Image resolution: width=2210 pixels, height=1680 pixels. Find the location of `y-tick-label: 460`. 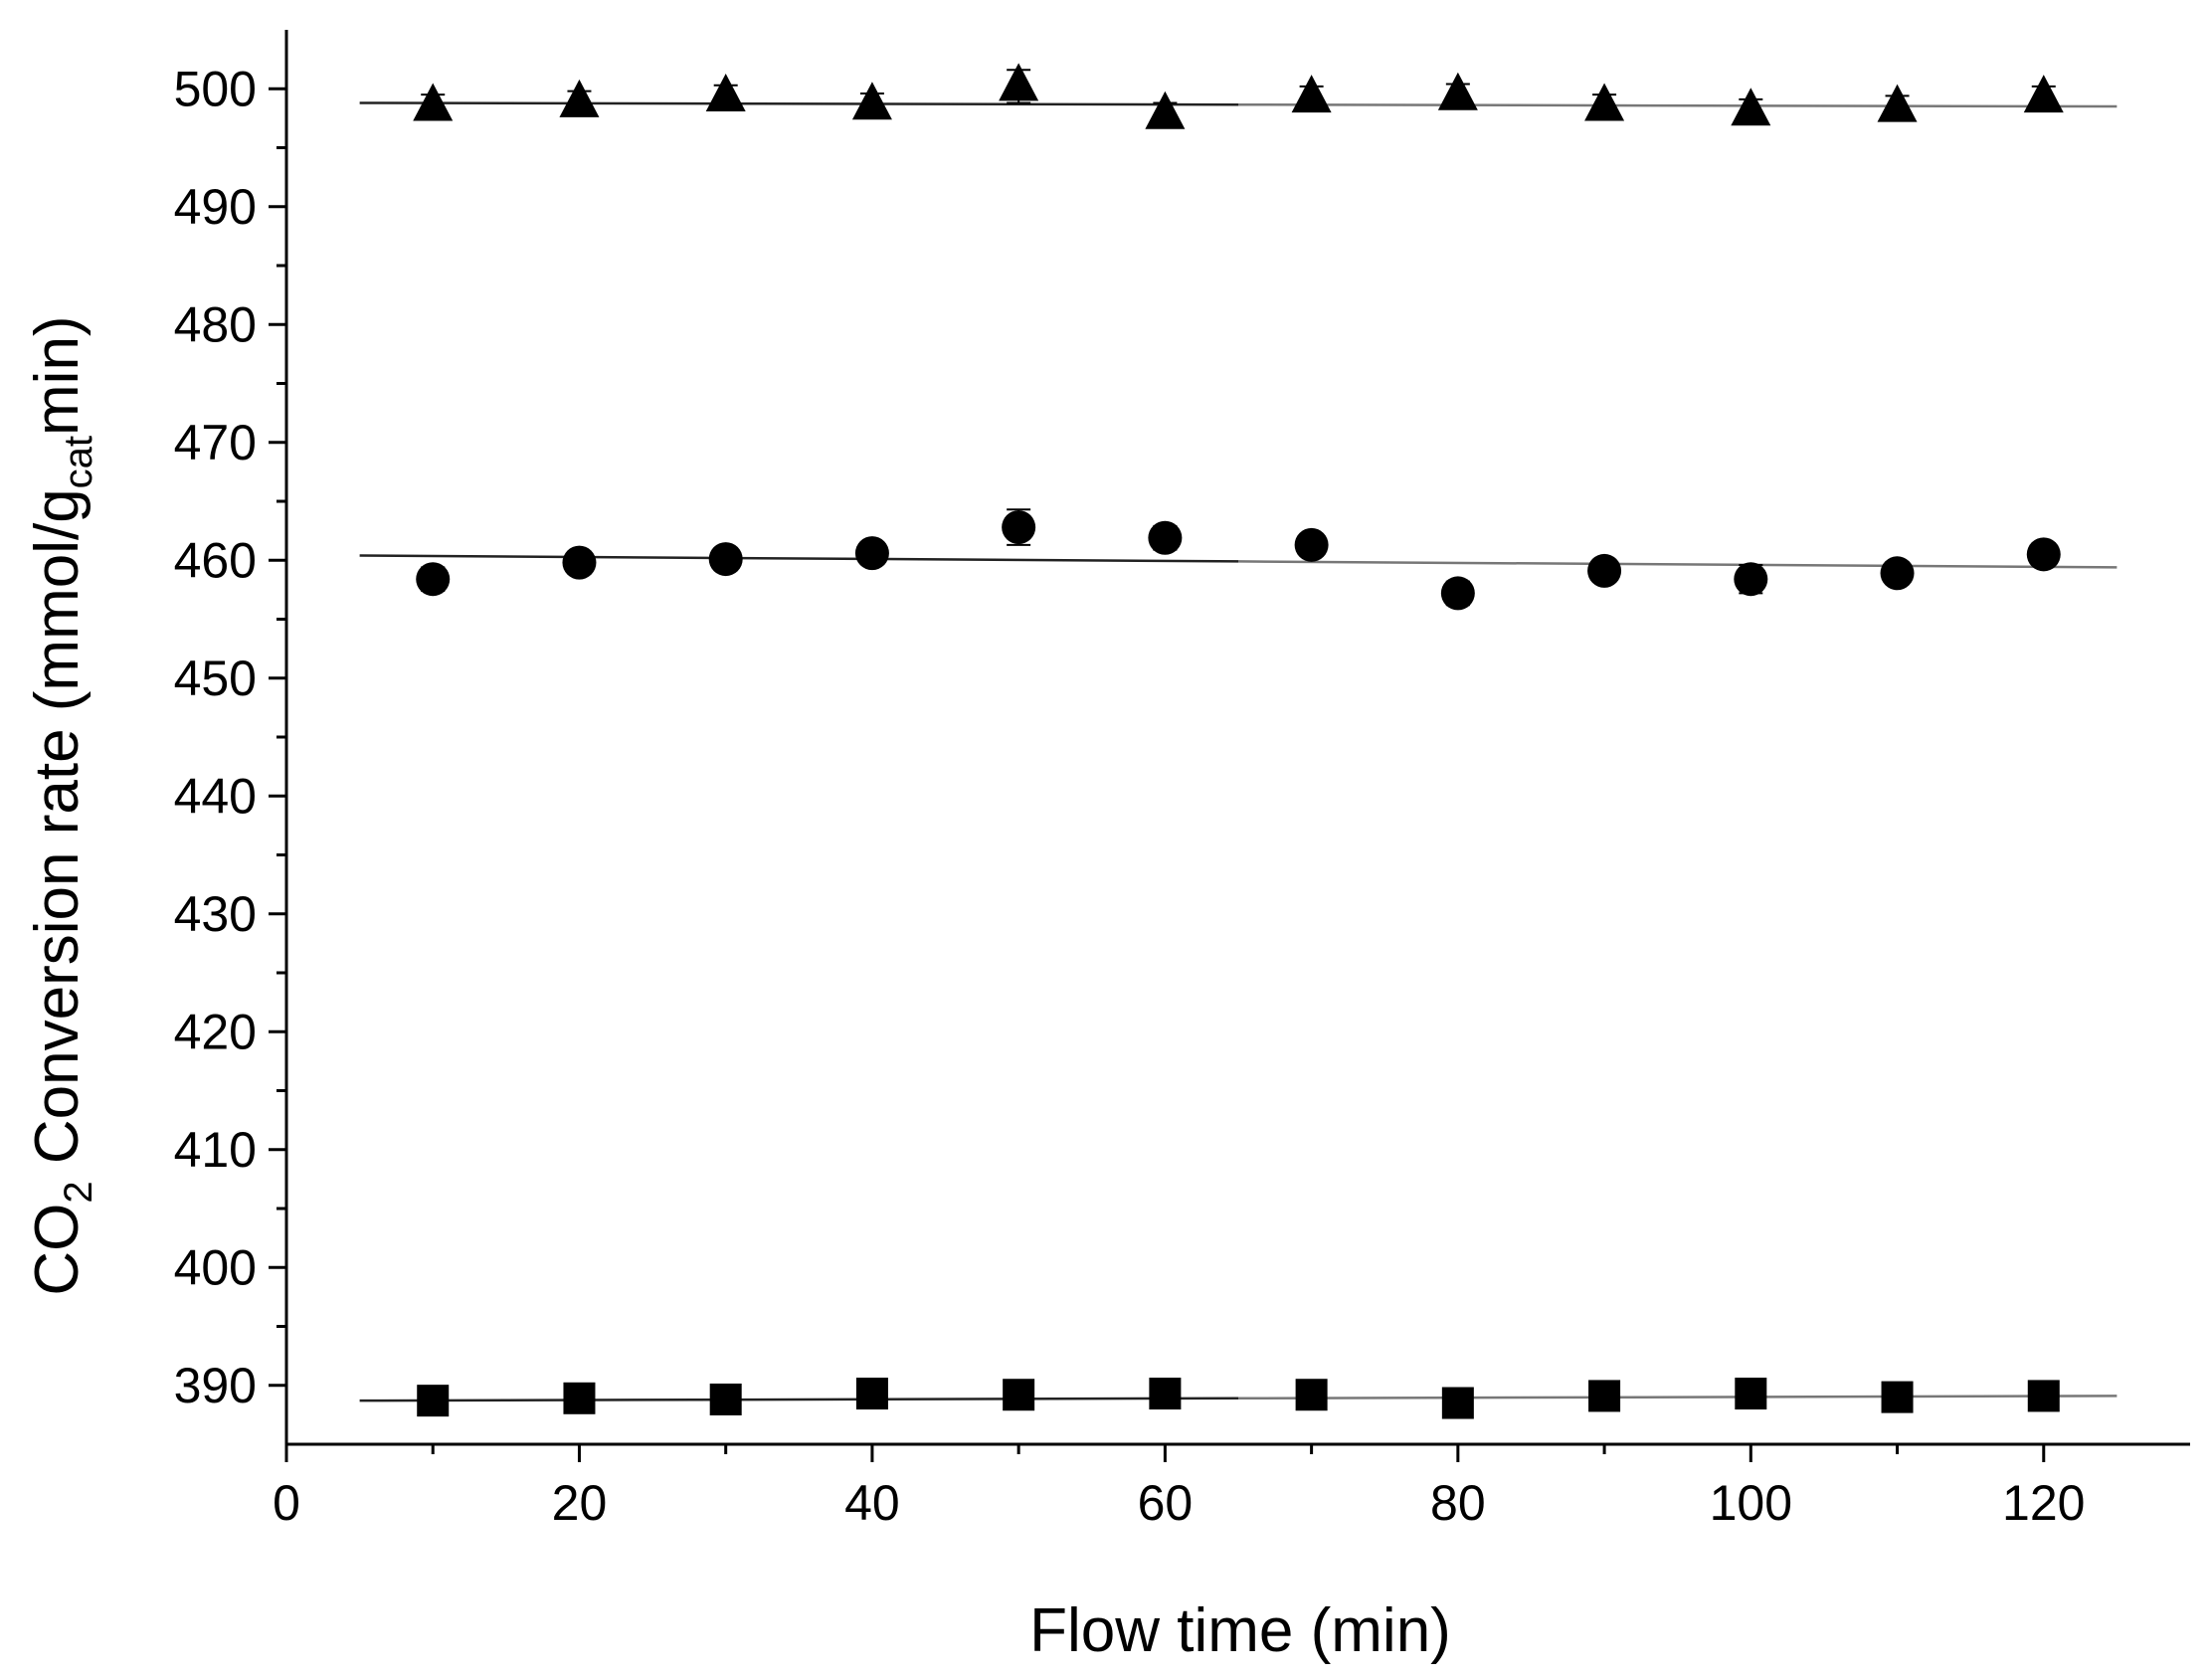

y-tick-label: 460 is located at coordinates (215, 560).